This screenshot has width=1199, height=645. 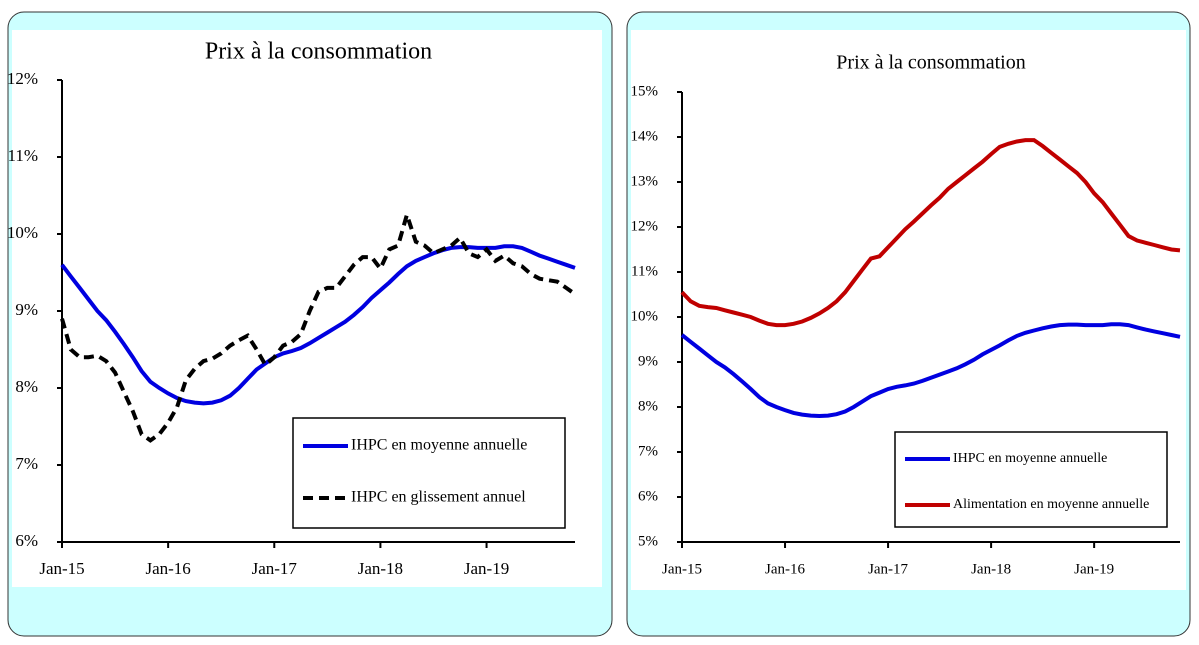 I want to click on y-tick-label: 13%, so click(x=645, y=181).